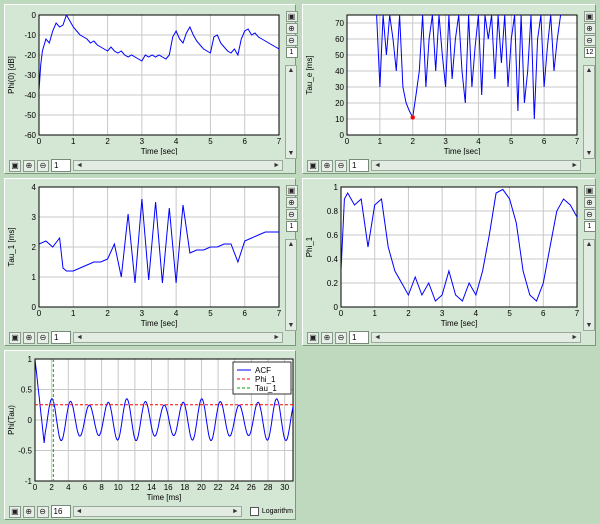 The image size is (600, 524). I want to click on x-tick-label: 1, so click(380, 141).